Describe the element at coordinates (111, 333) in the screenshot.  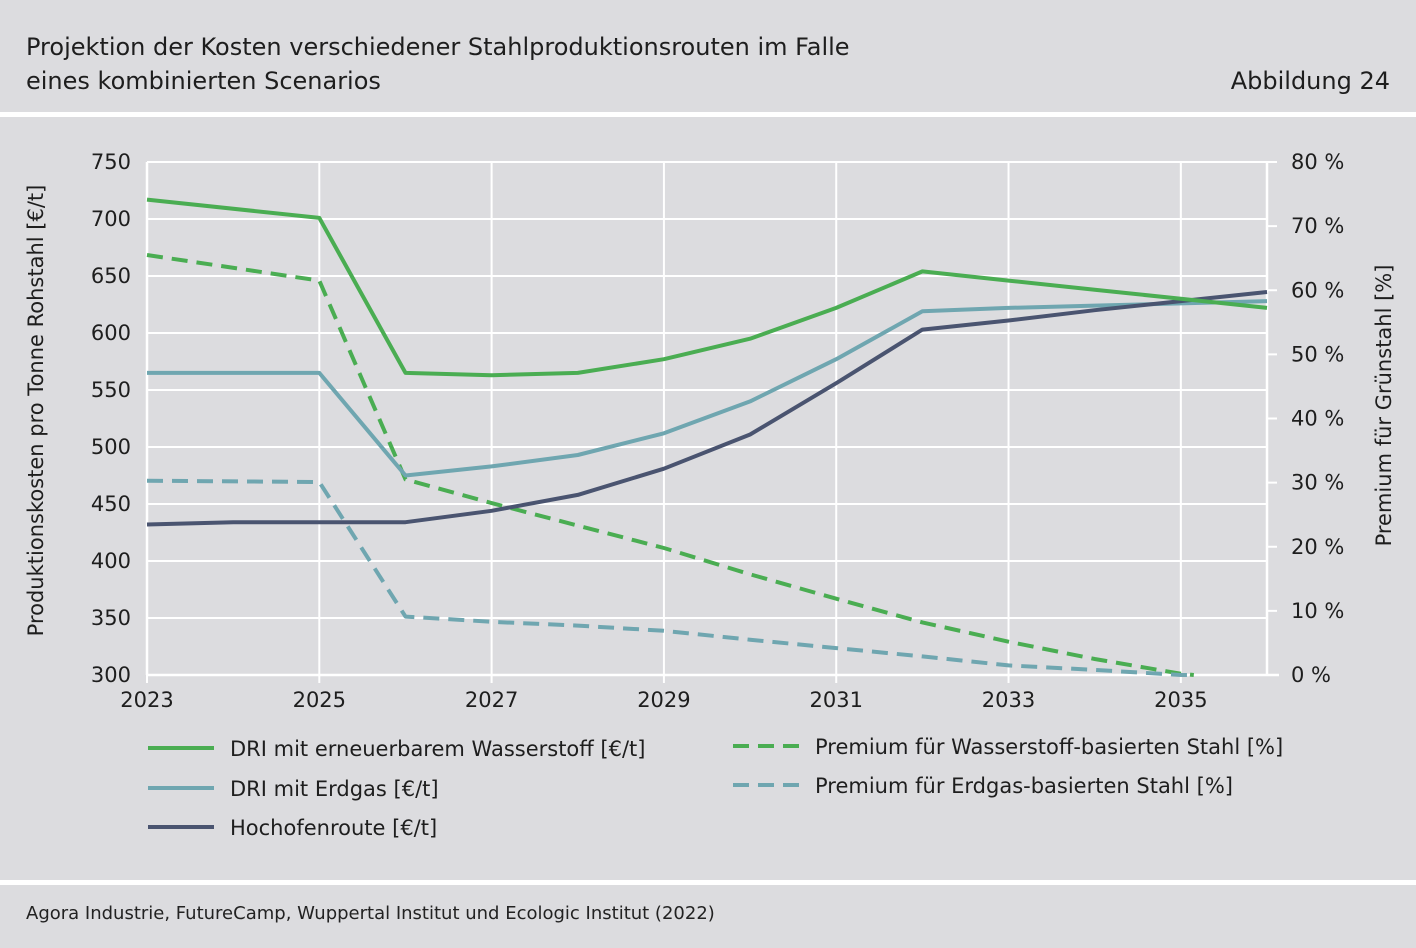
I see `y-left-tick-label: 600` at that location.